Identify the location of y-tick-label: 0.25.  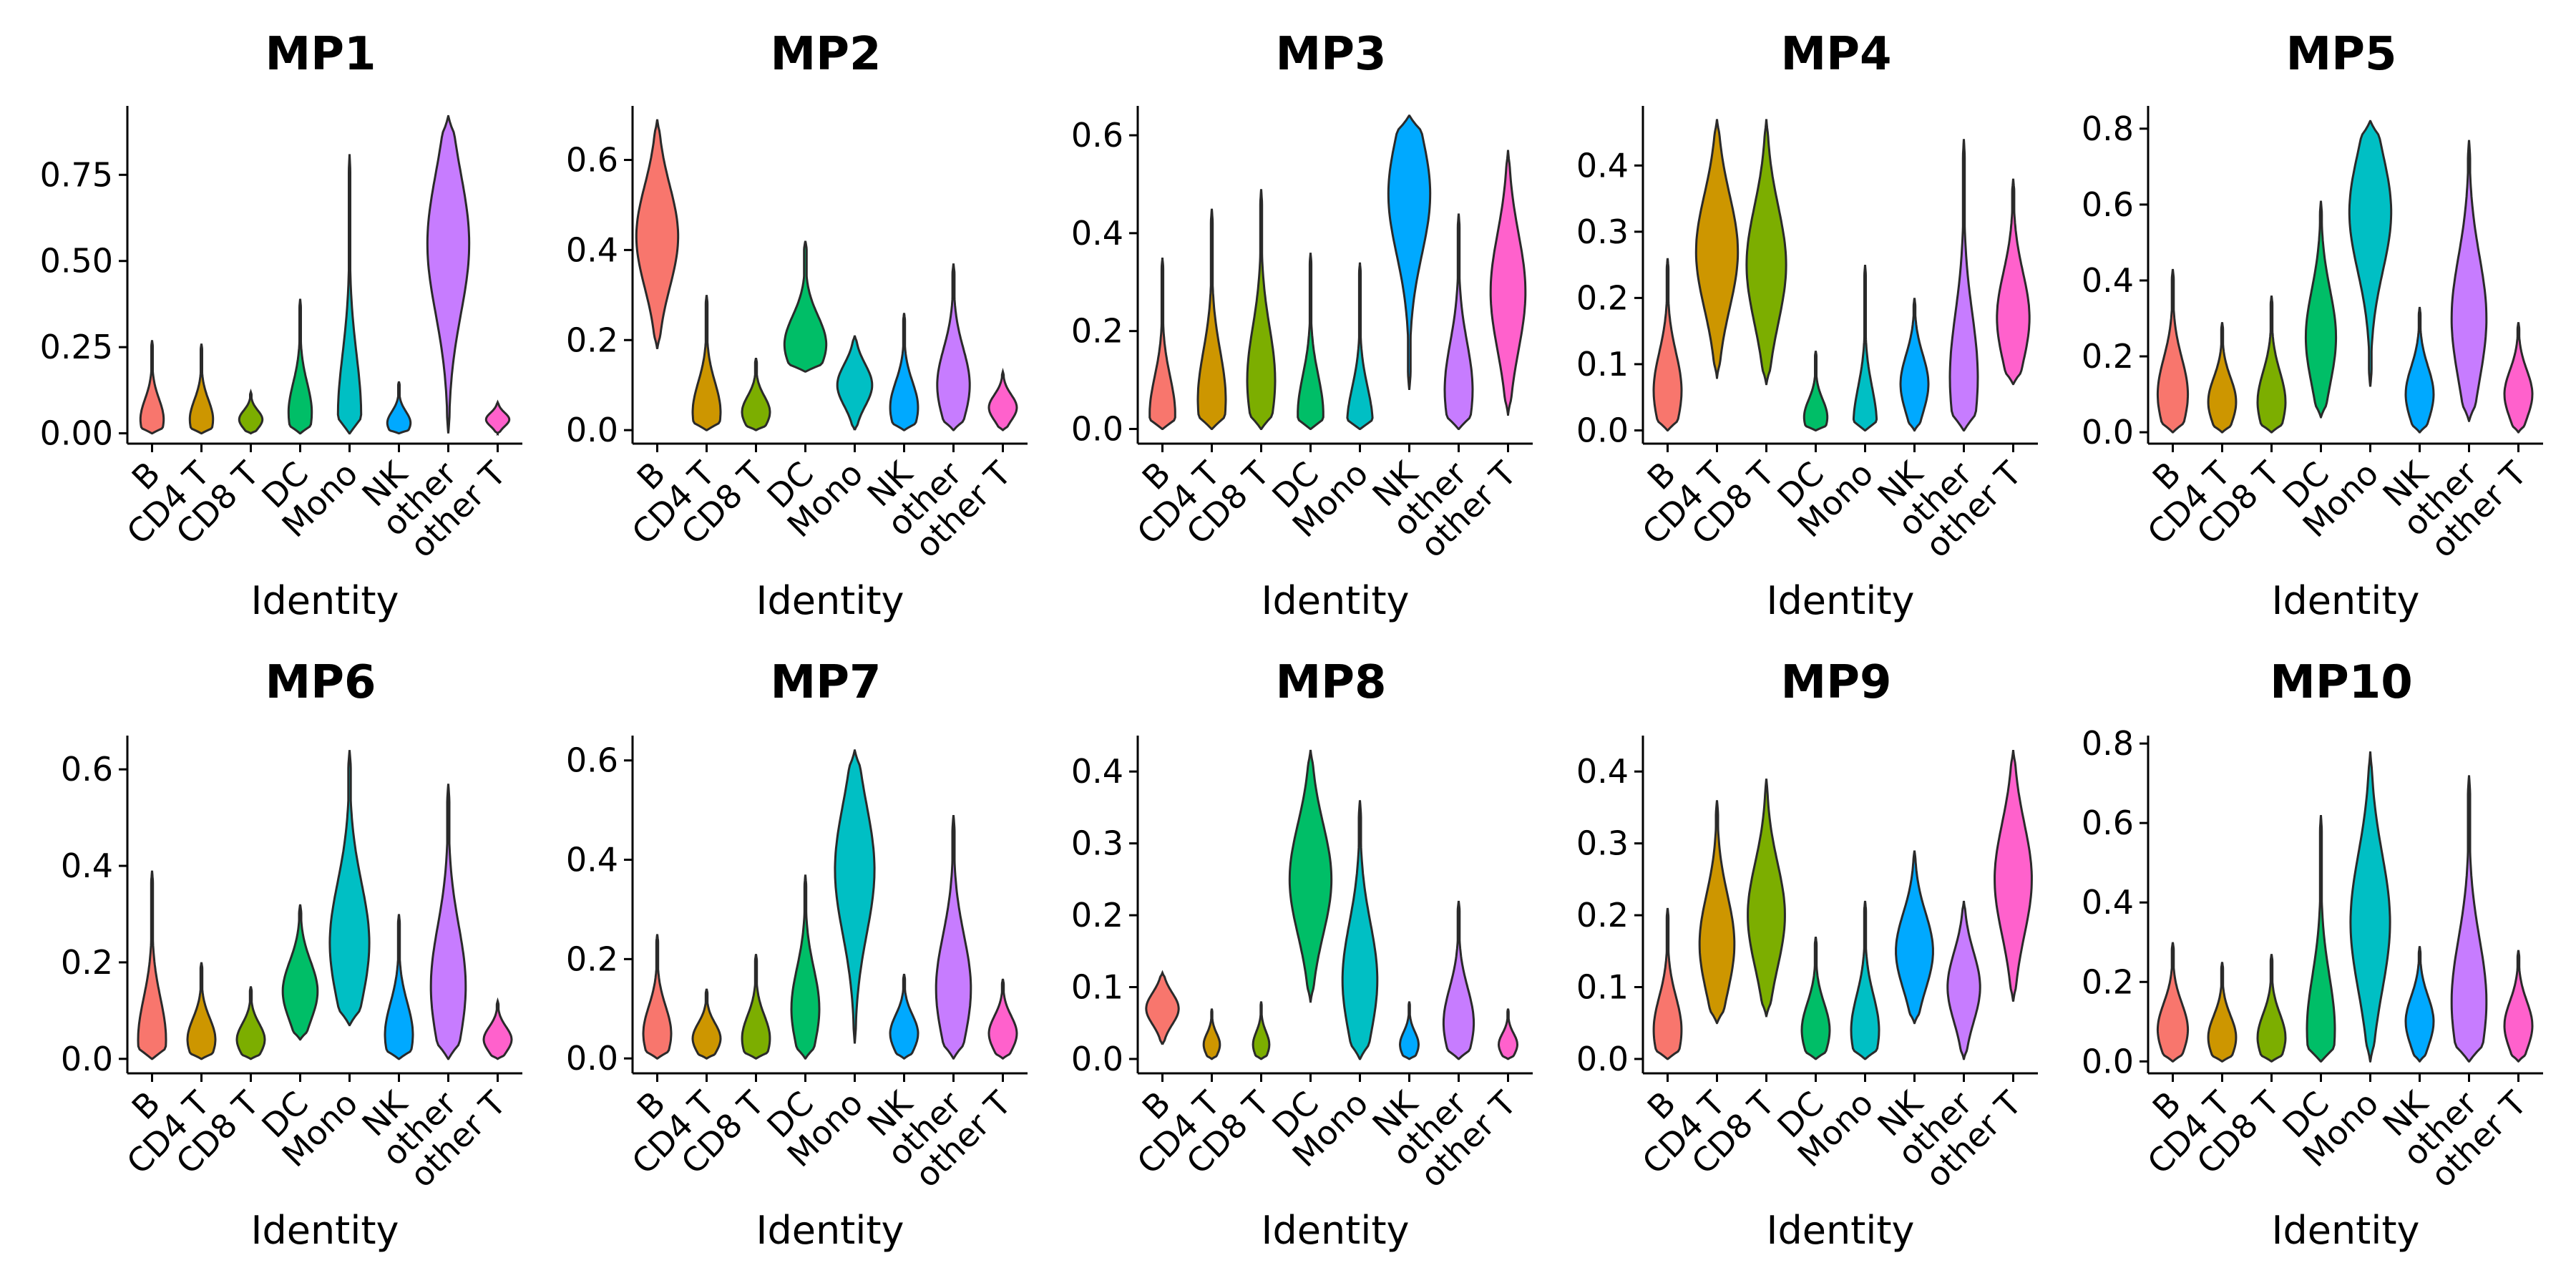
(76, 347).